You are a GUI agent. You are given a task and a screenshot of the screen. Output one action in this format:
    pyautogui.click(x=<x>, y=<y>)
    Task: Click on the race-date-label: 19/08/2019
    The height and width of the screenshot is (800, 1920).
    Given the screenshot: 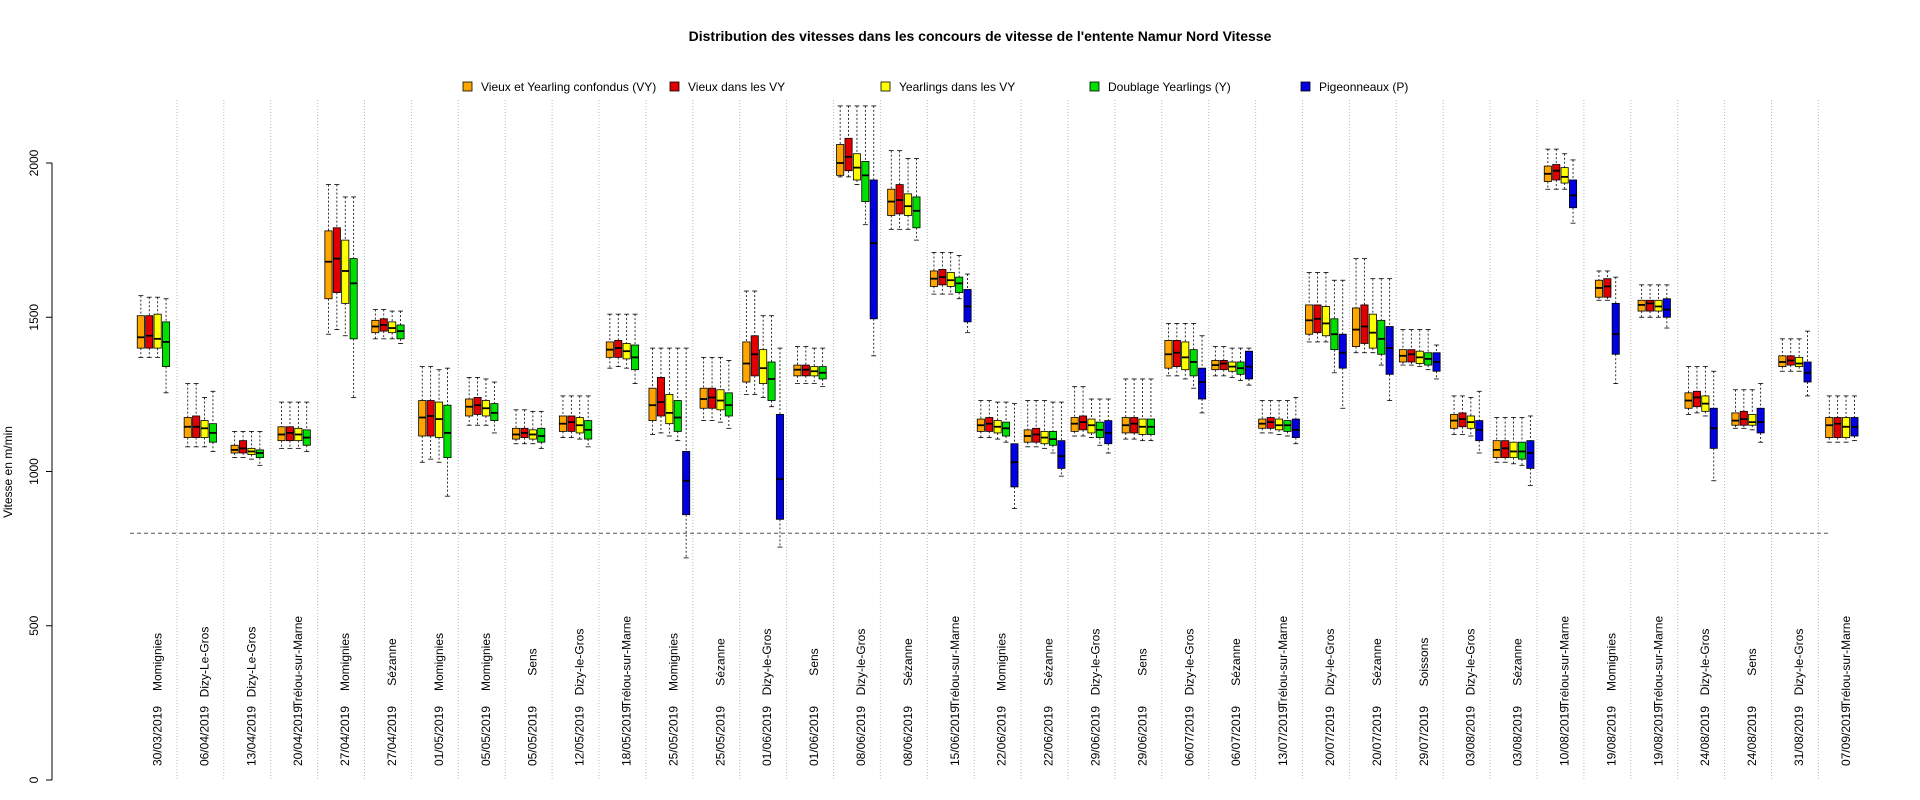 What is the action you would take?
    pyautogui.click(x=1658, y=736)
    